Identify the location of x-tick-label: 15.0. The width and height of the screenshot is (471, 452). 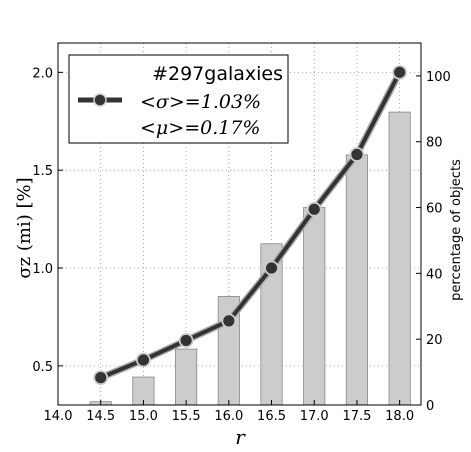
(143, 416).